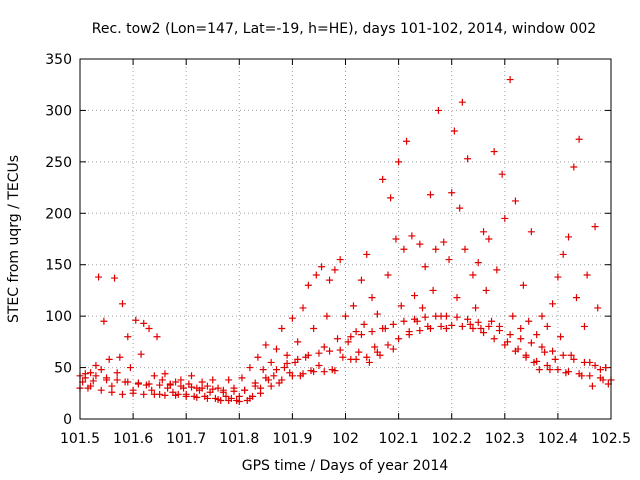  Describe the element at coordinates (292, 439) in the screenshot. I see `x-tick-label: 101.9` at that location.